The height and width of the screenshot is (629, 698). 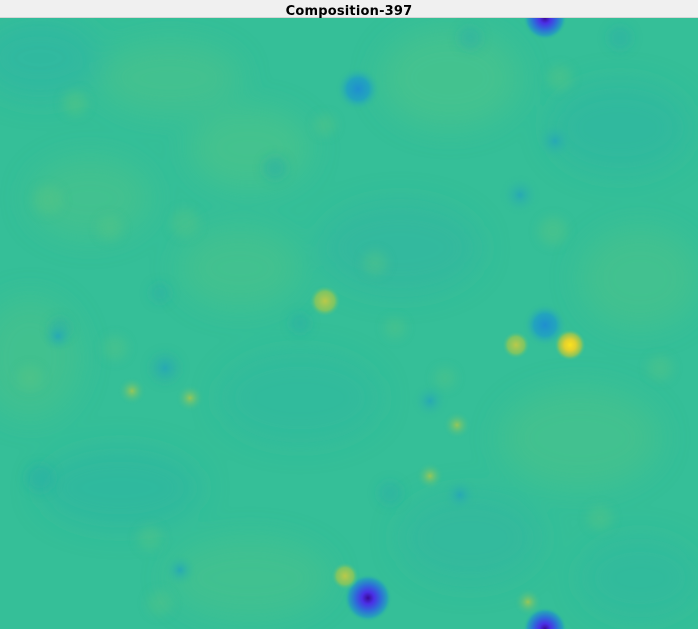 I want to click on trough-lower-left, so click(x=180, y=570).